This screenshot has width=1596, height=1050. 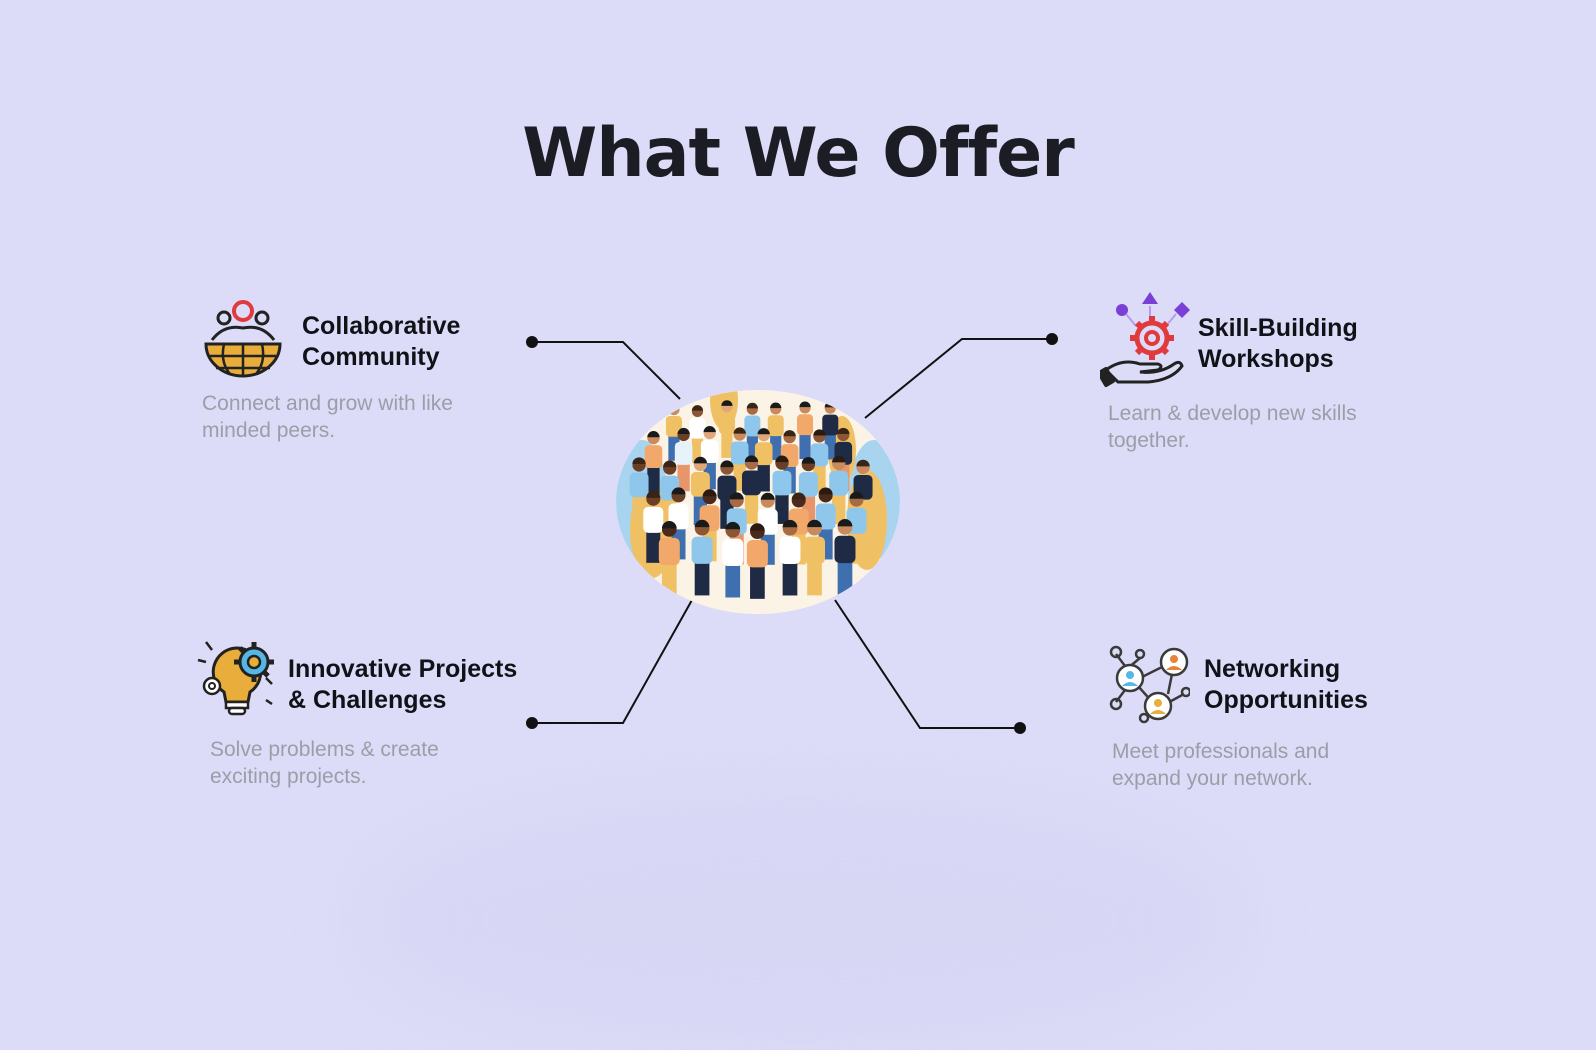 What do you see at coordinates (1278, 343) in the screenshot?
I see `feature-title-workshops: Skill-Building Workshops` at bounding box center [1278, 343].